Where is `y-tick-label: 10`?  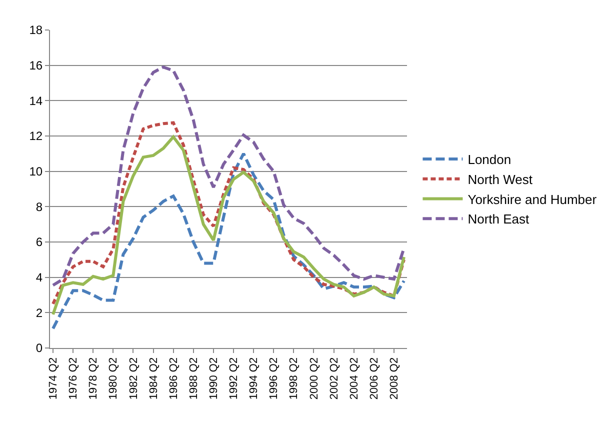
y-tick-label: 10 is located at coordinates (36, 171).